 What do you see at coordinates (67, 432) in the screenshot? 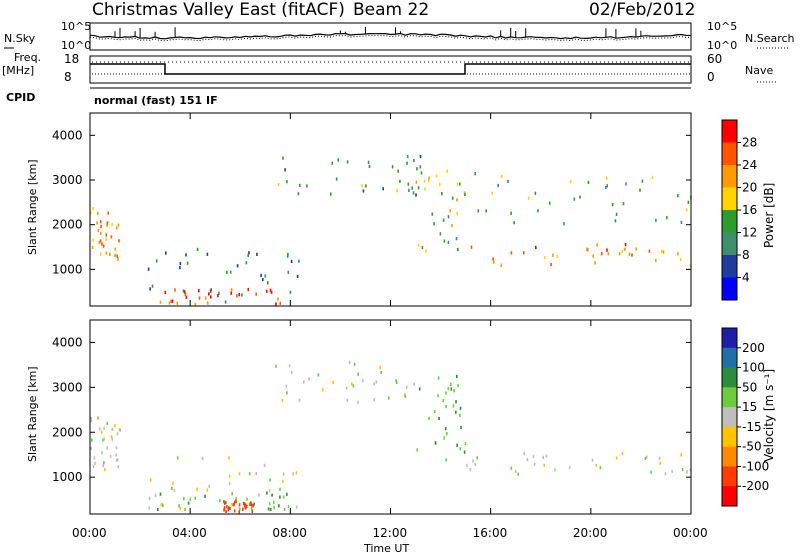
I see `y-tick-label: 2000` at bounding box center [67, 432].